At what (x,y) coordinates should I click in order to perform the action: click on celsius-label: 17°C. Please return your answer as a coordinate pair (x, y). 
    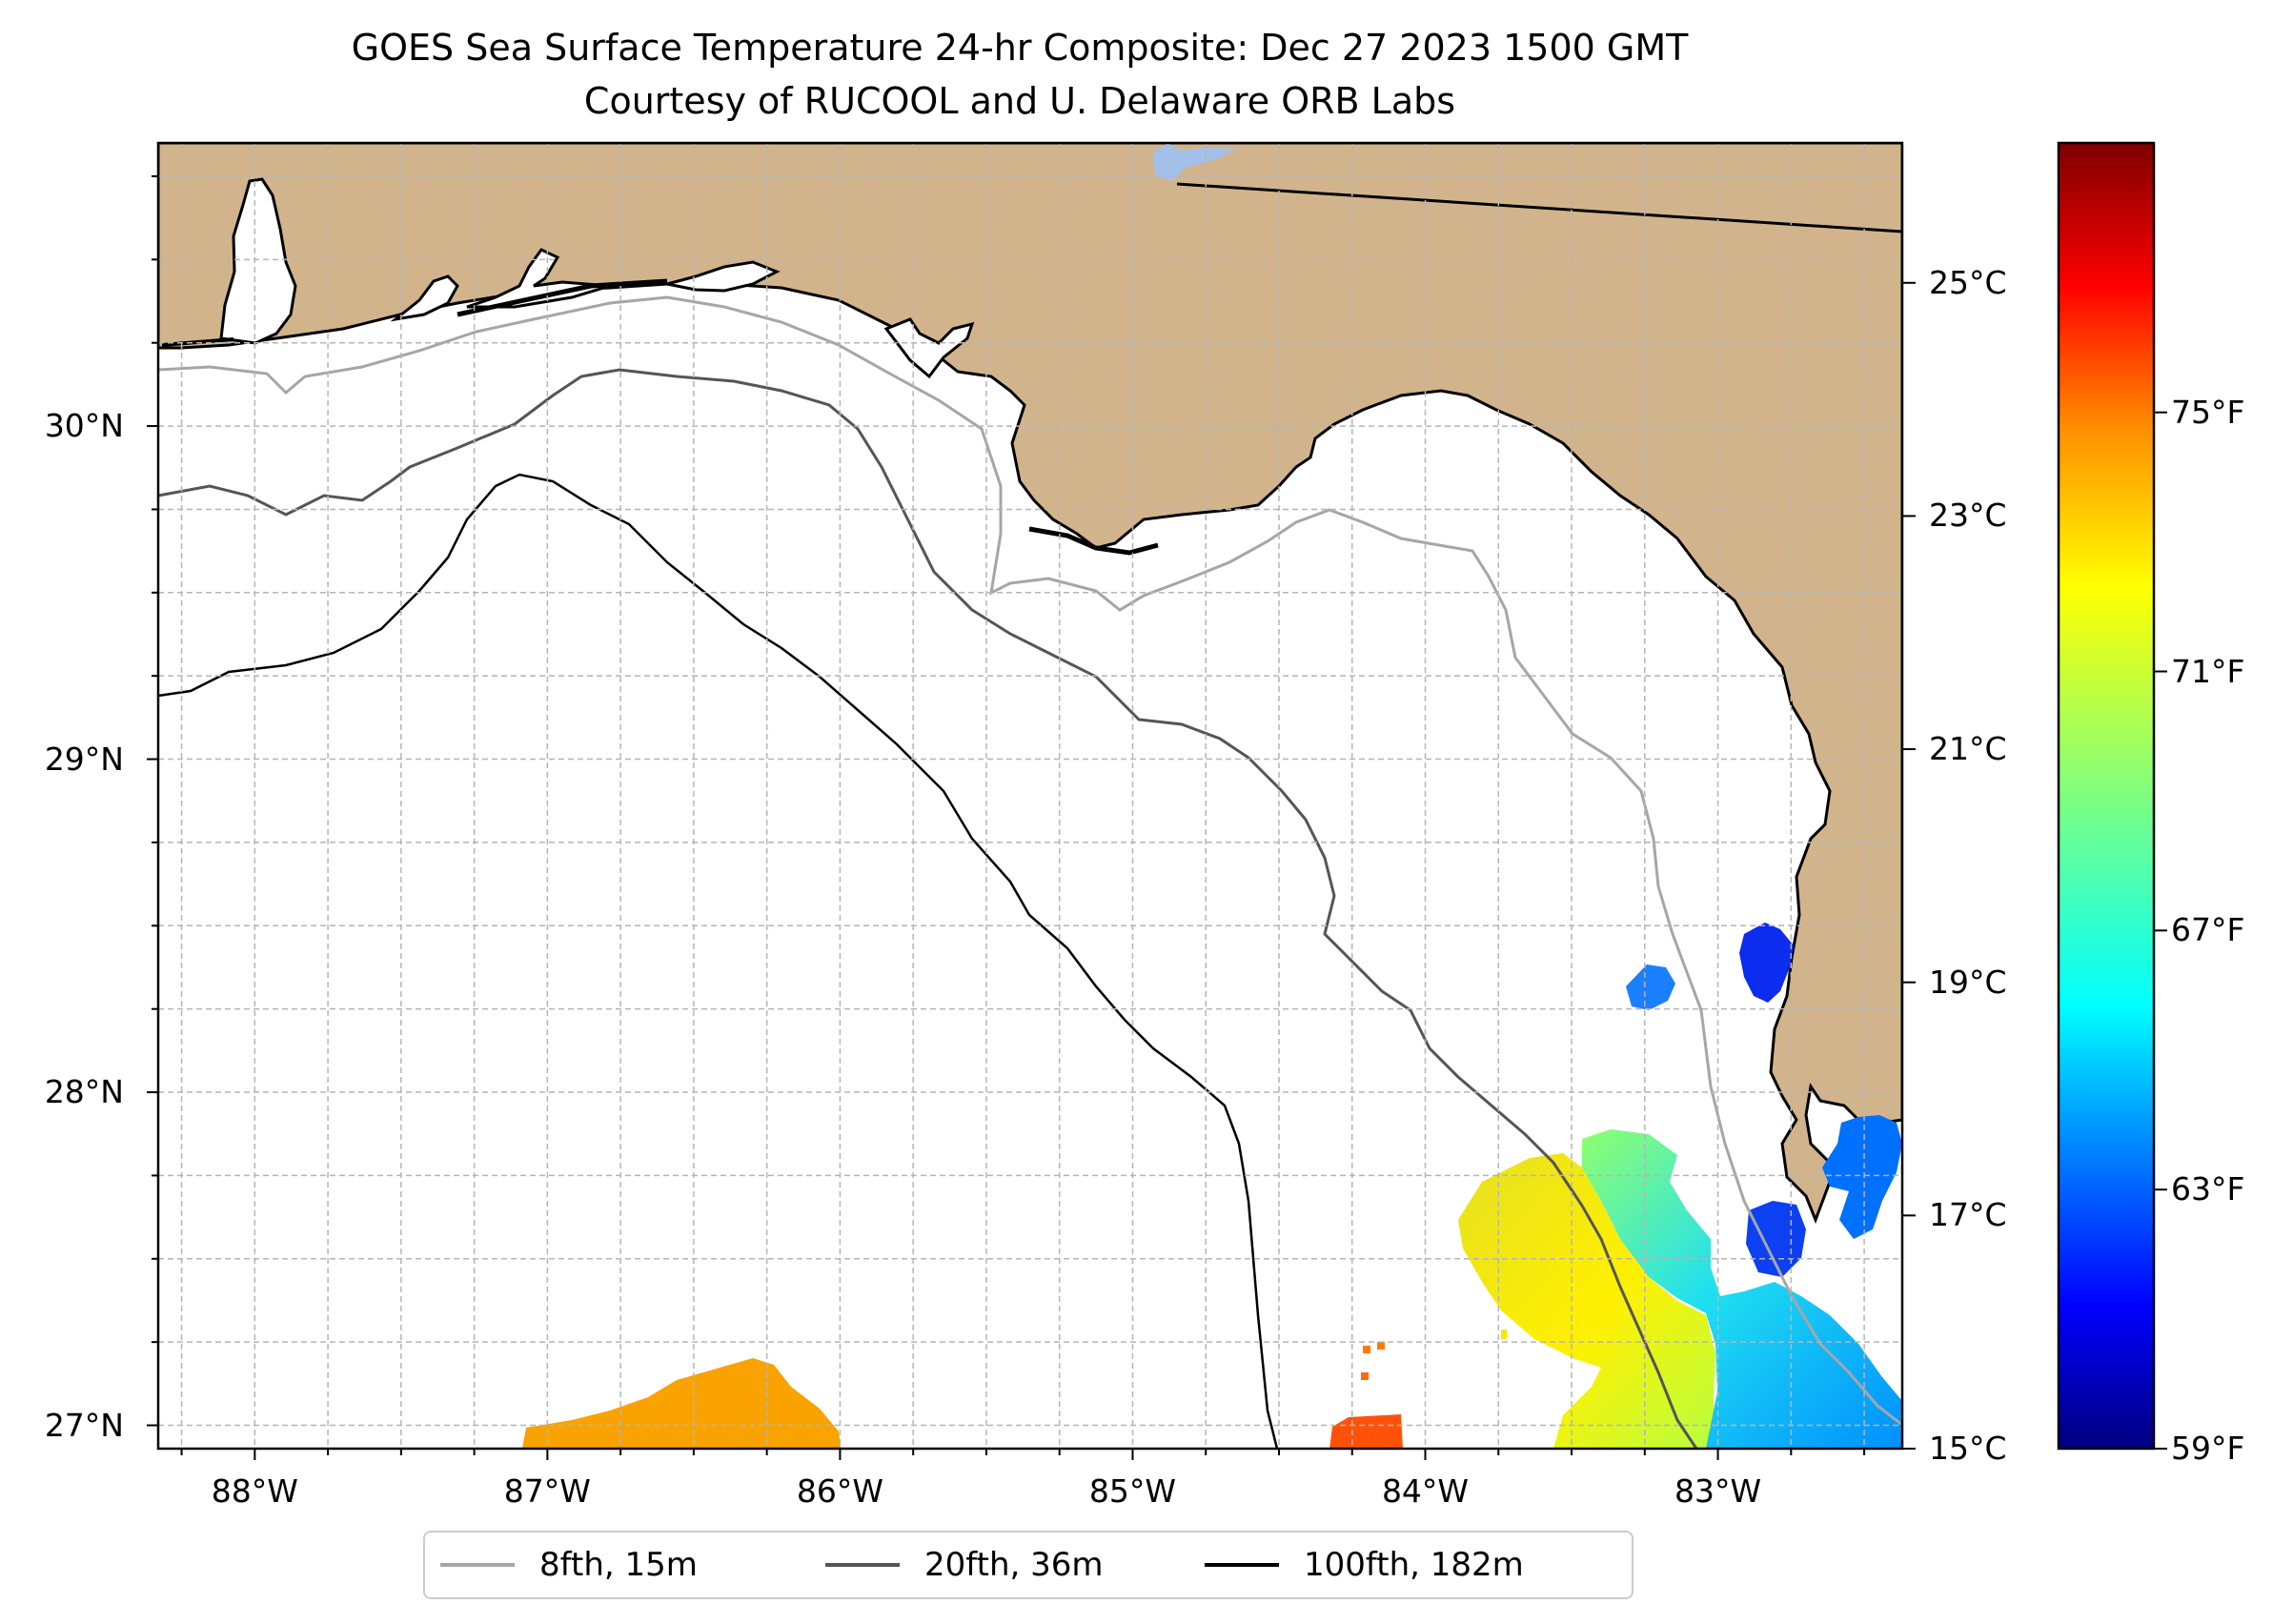
    Looking at the image, I should click on (1968, 1215).